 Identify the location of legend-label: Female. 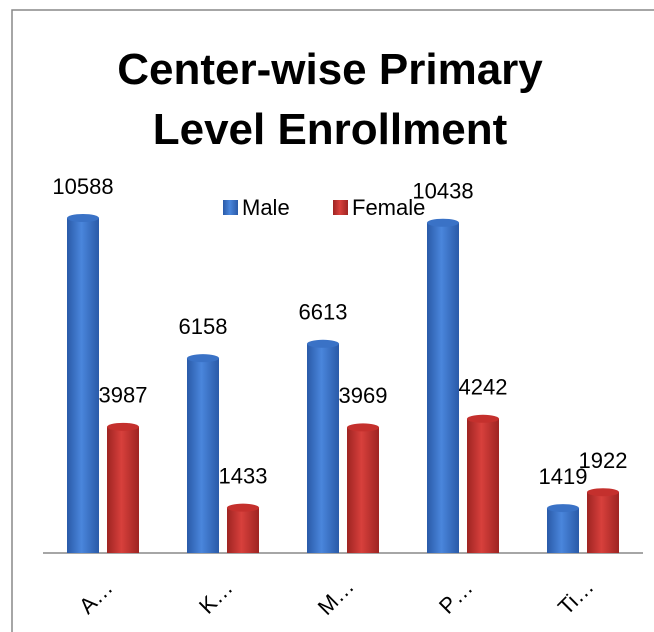
(388, 207).